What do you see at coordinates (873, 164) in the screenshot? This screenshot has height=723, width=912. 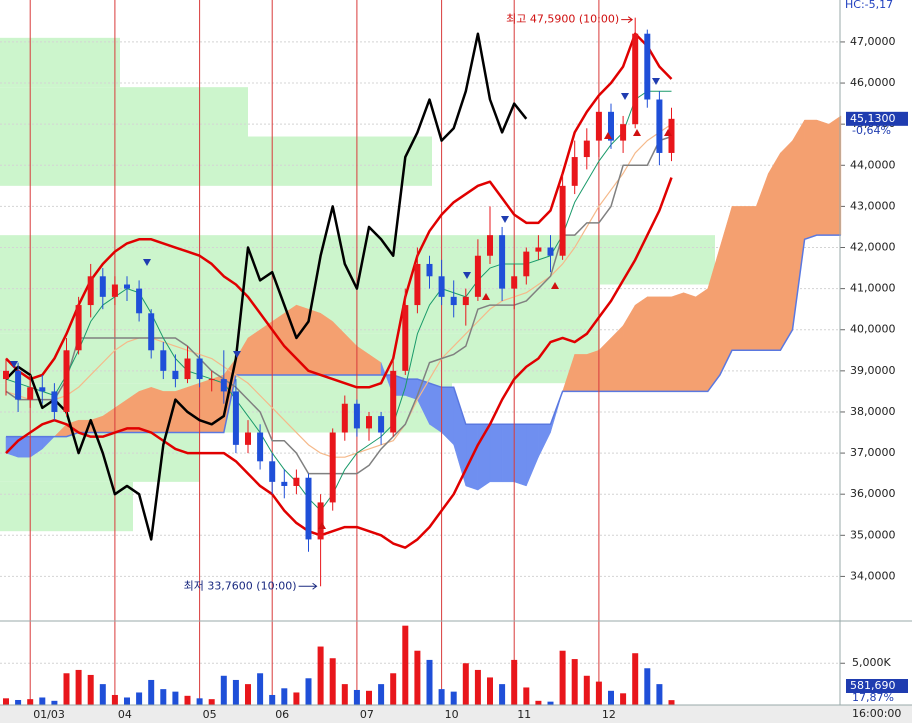 I see `y-tick-label: 44,0000` at bounding box center [873, 164].